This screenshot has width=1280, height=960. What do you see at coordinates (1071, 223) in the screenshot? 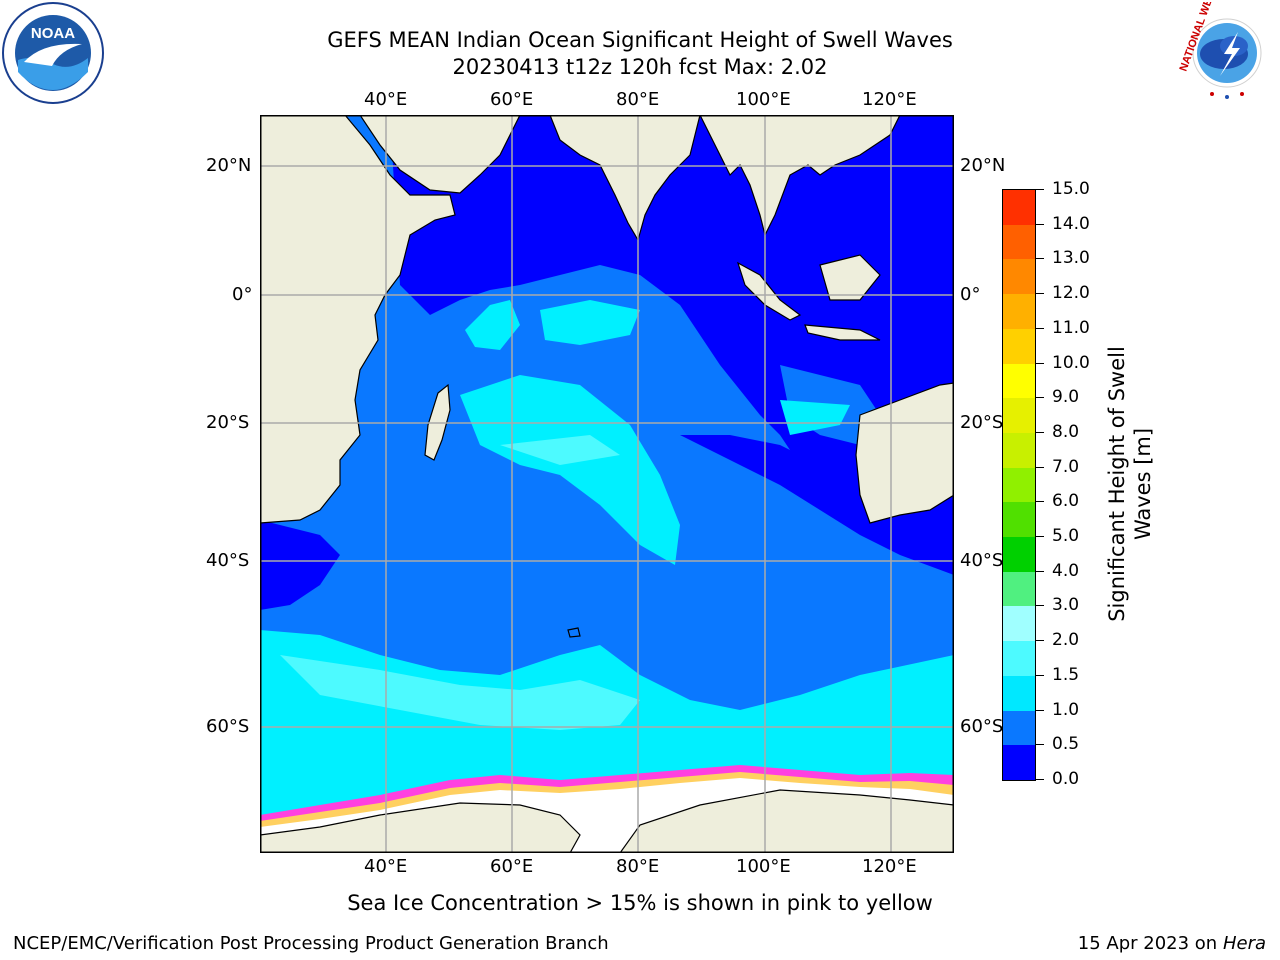
I see `colorbar-tick-label: 14.0` at bounding box center [1071, 223].